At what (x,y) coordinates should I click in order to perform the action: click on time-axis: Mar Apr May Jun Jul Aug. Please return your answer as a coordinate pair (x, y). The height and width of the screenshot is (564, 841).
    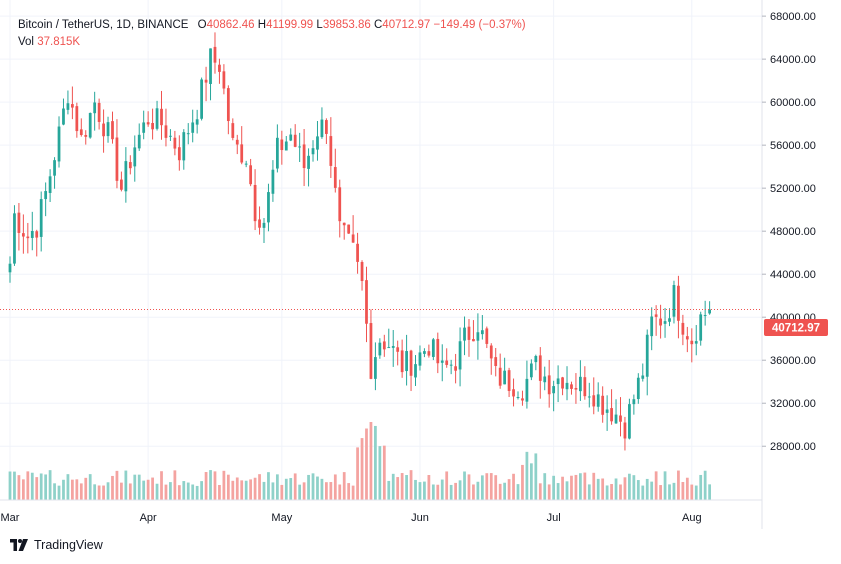
    Looking at the image, I should click on (351, 518).